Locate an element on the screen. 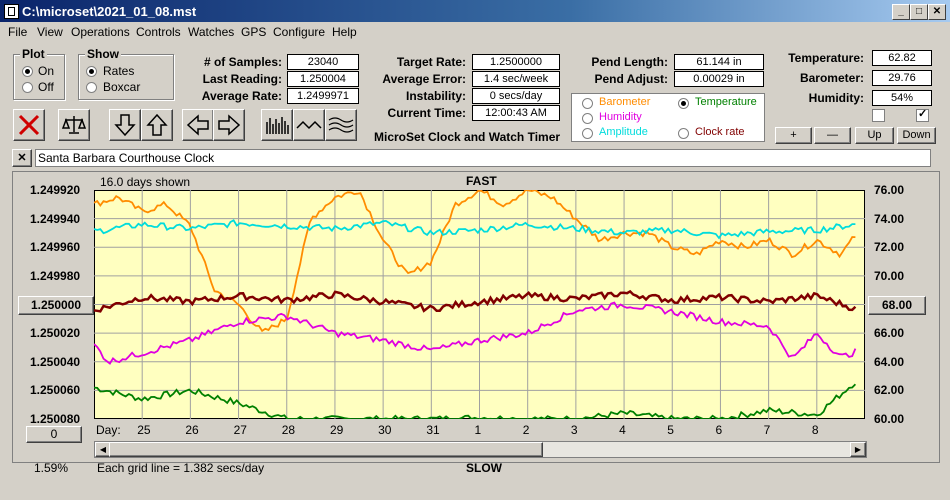  menu-view: View is located at coordinates (50, 32).